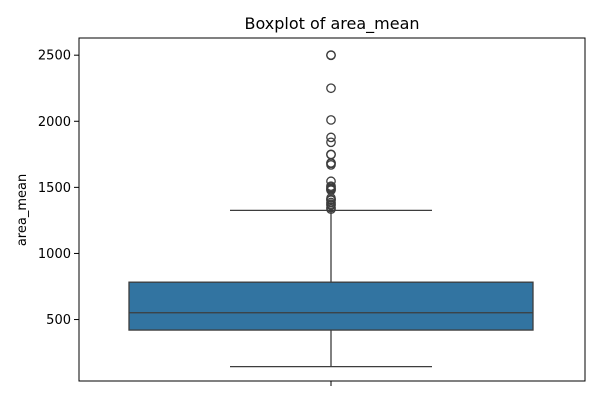 The image size is (600, 400). I want to click on y-tick-label: 2500, so click(54, 56).